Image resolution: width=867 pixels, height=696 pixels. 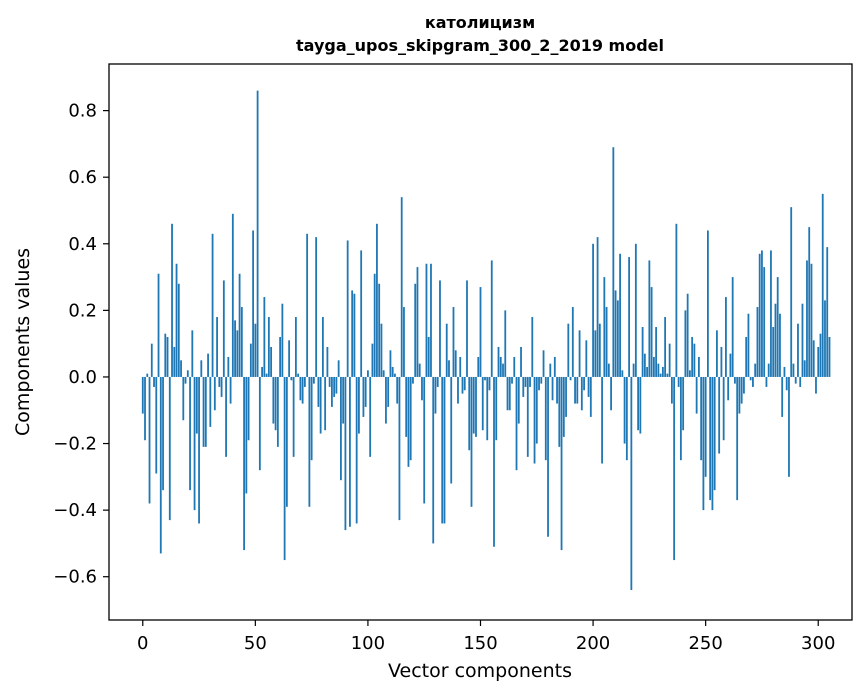 I want to click on chart-subtitle: tayga_upos_skipgram_300_2_2019 model, so click(x=480, y=45).